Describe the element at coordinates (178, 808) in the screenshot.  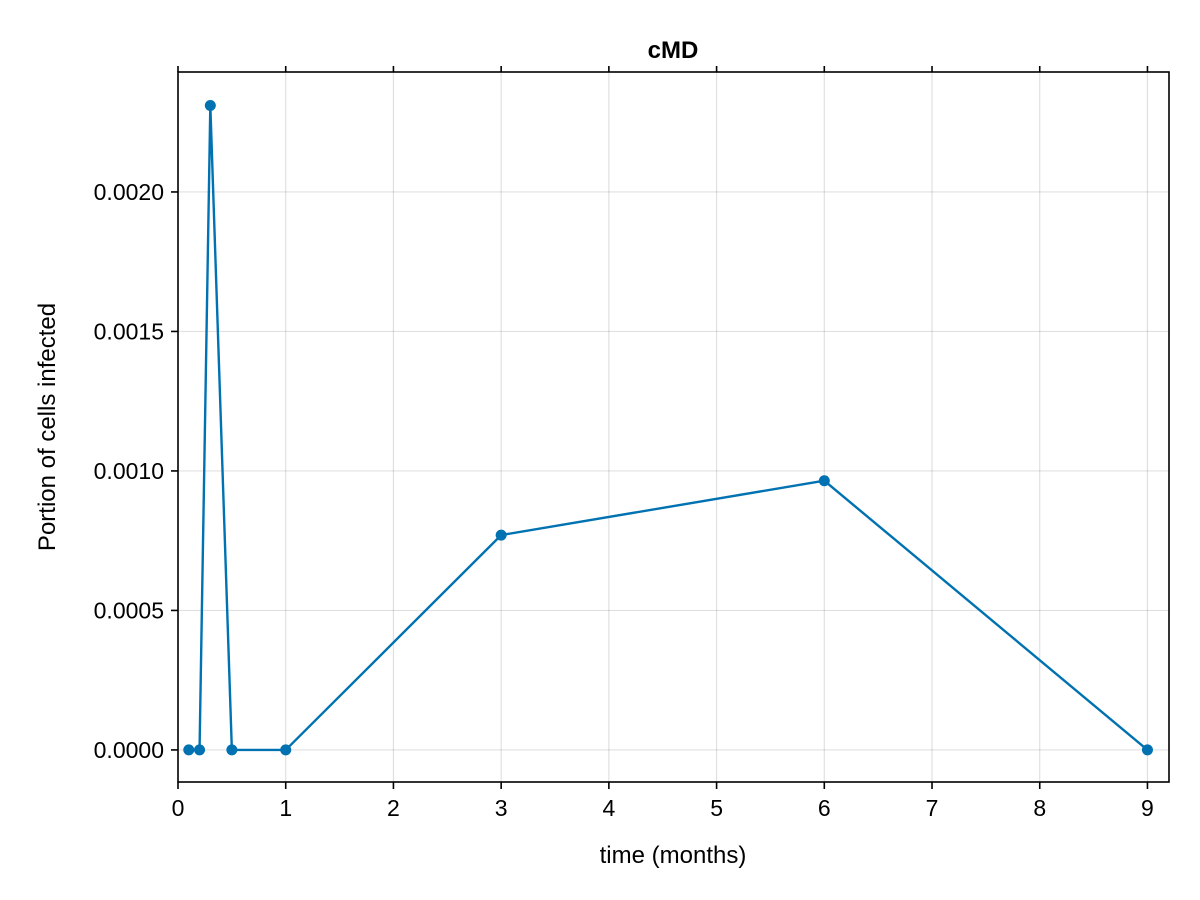
I see `x-tick-label: 0` at that location.